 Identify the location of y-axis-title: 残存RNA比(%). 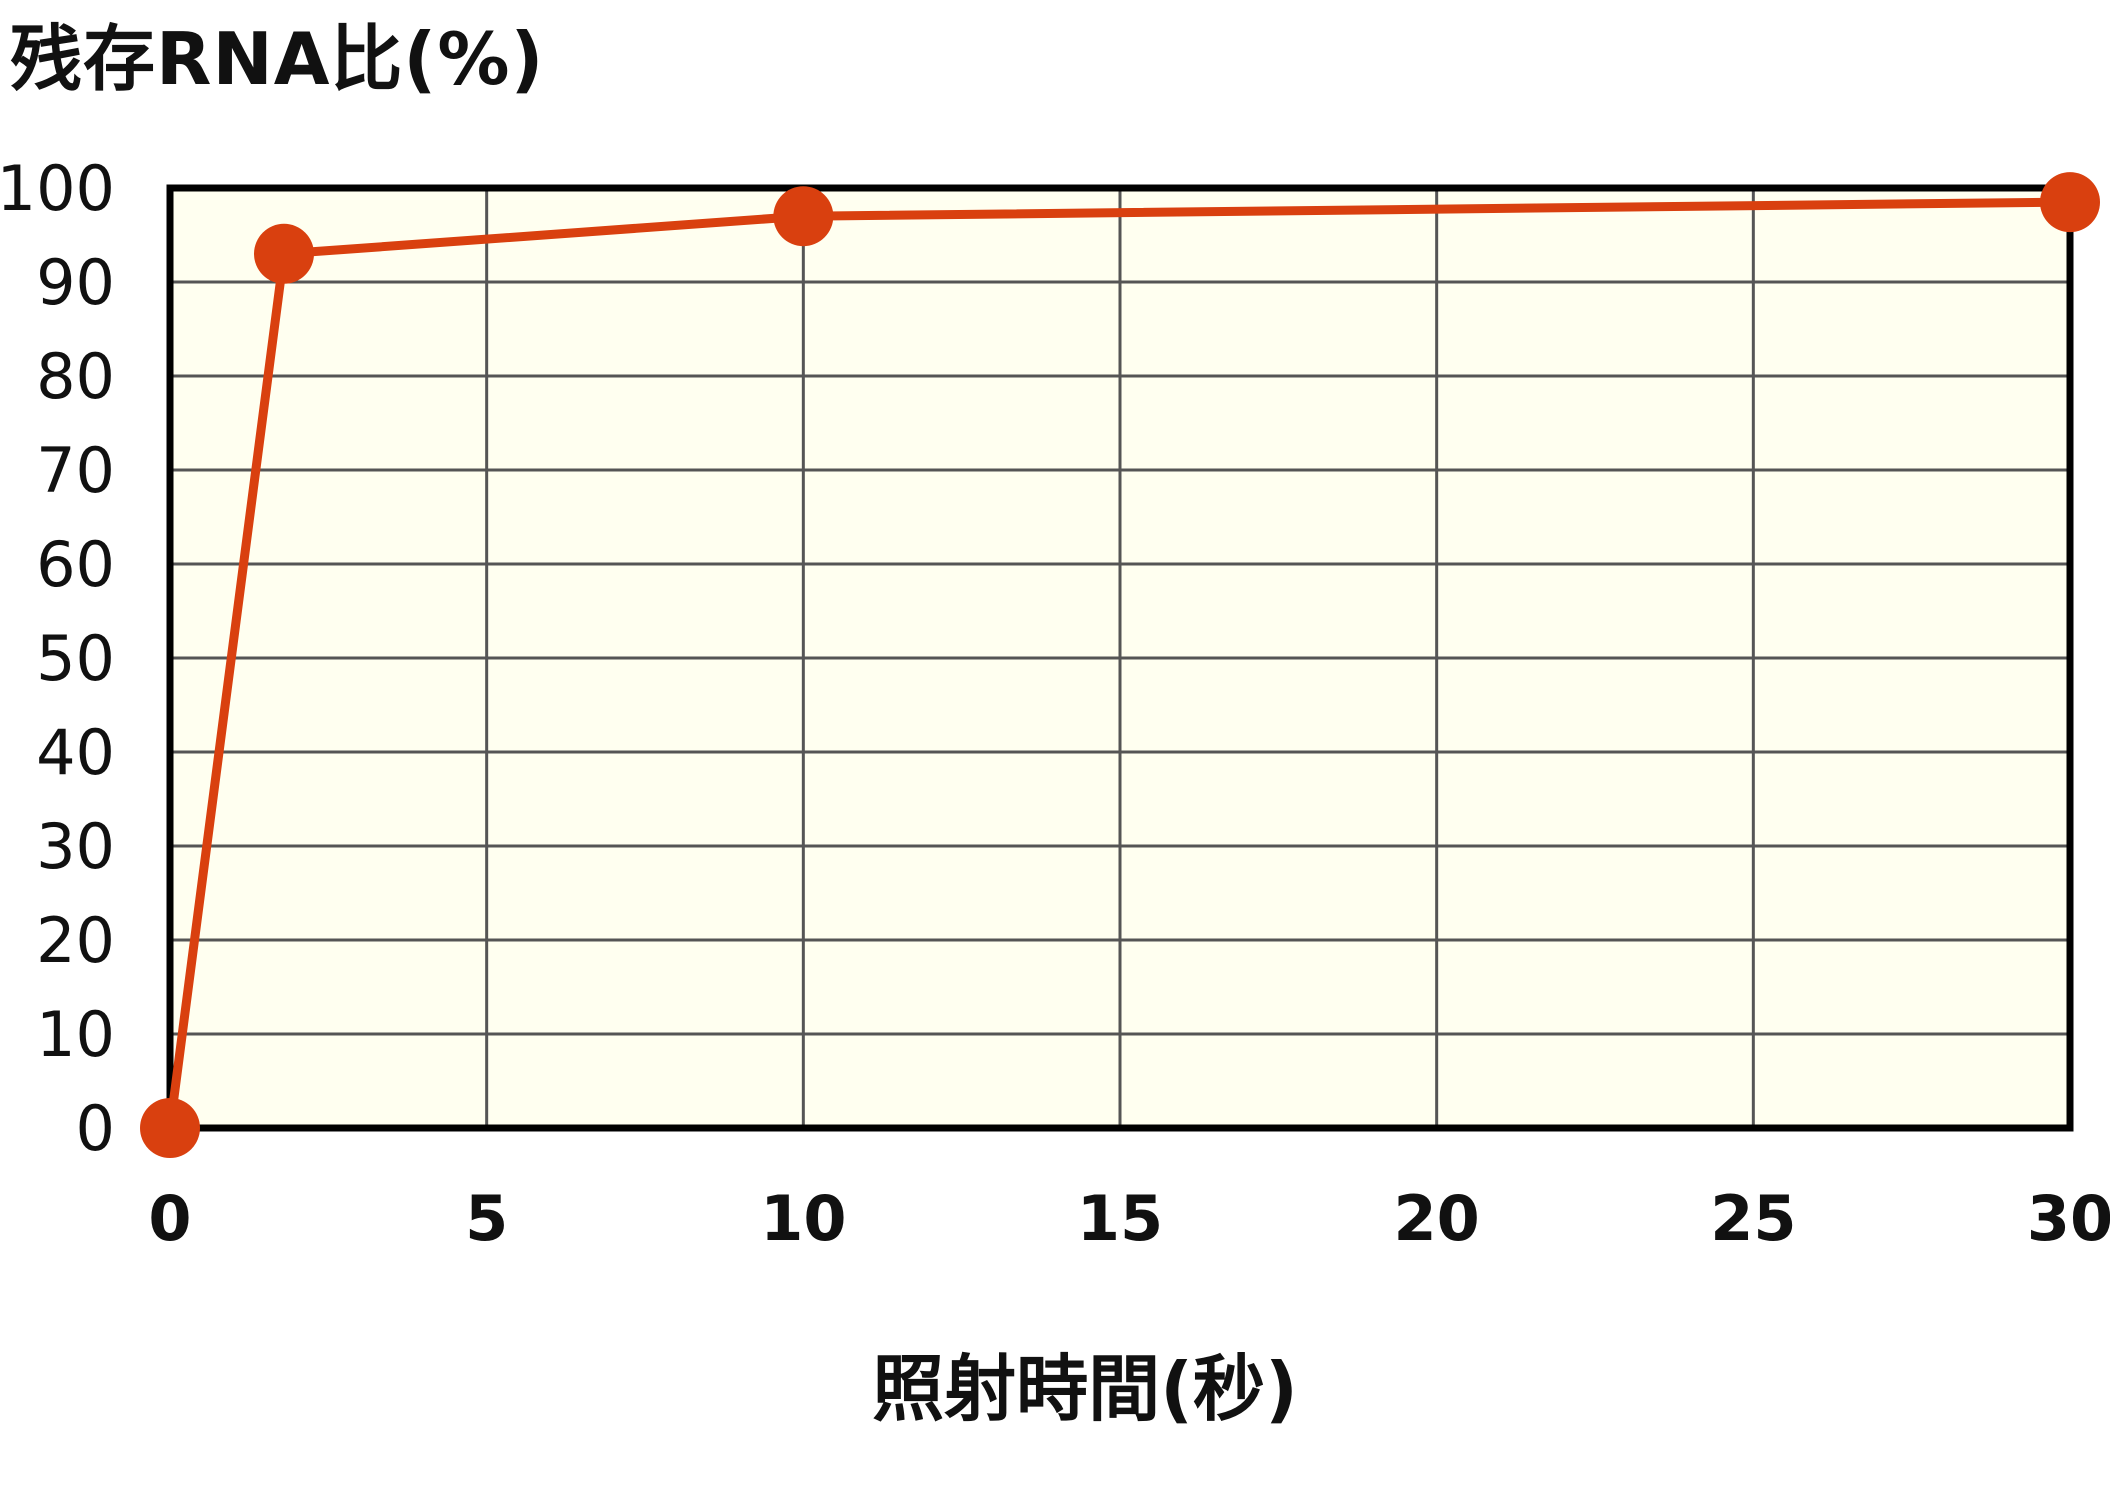
(277, 59).